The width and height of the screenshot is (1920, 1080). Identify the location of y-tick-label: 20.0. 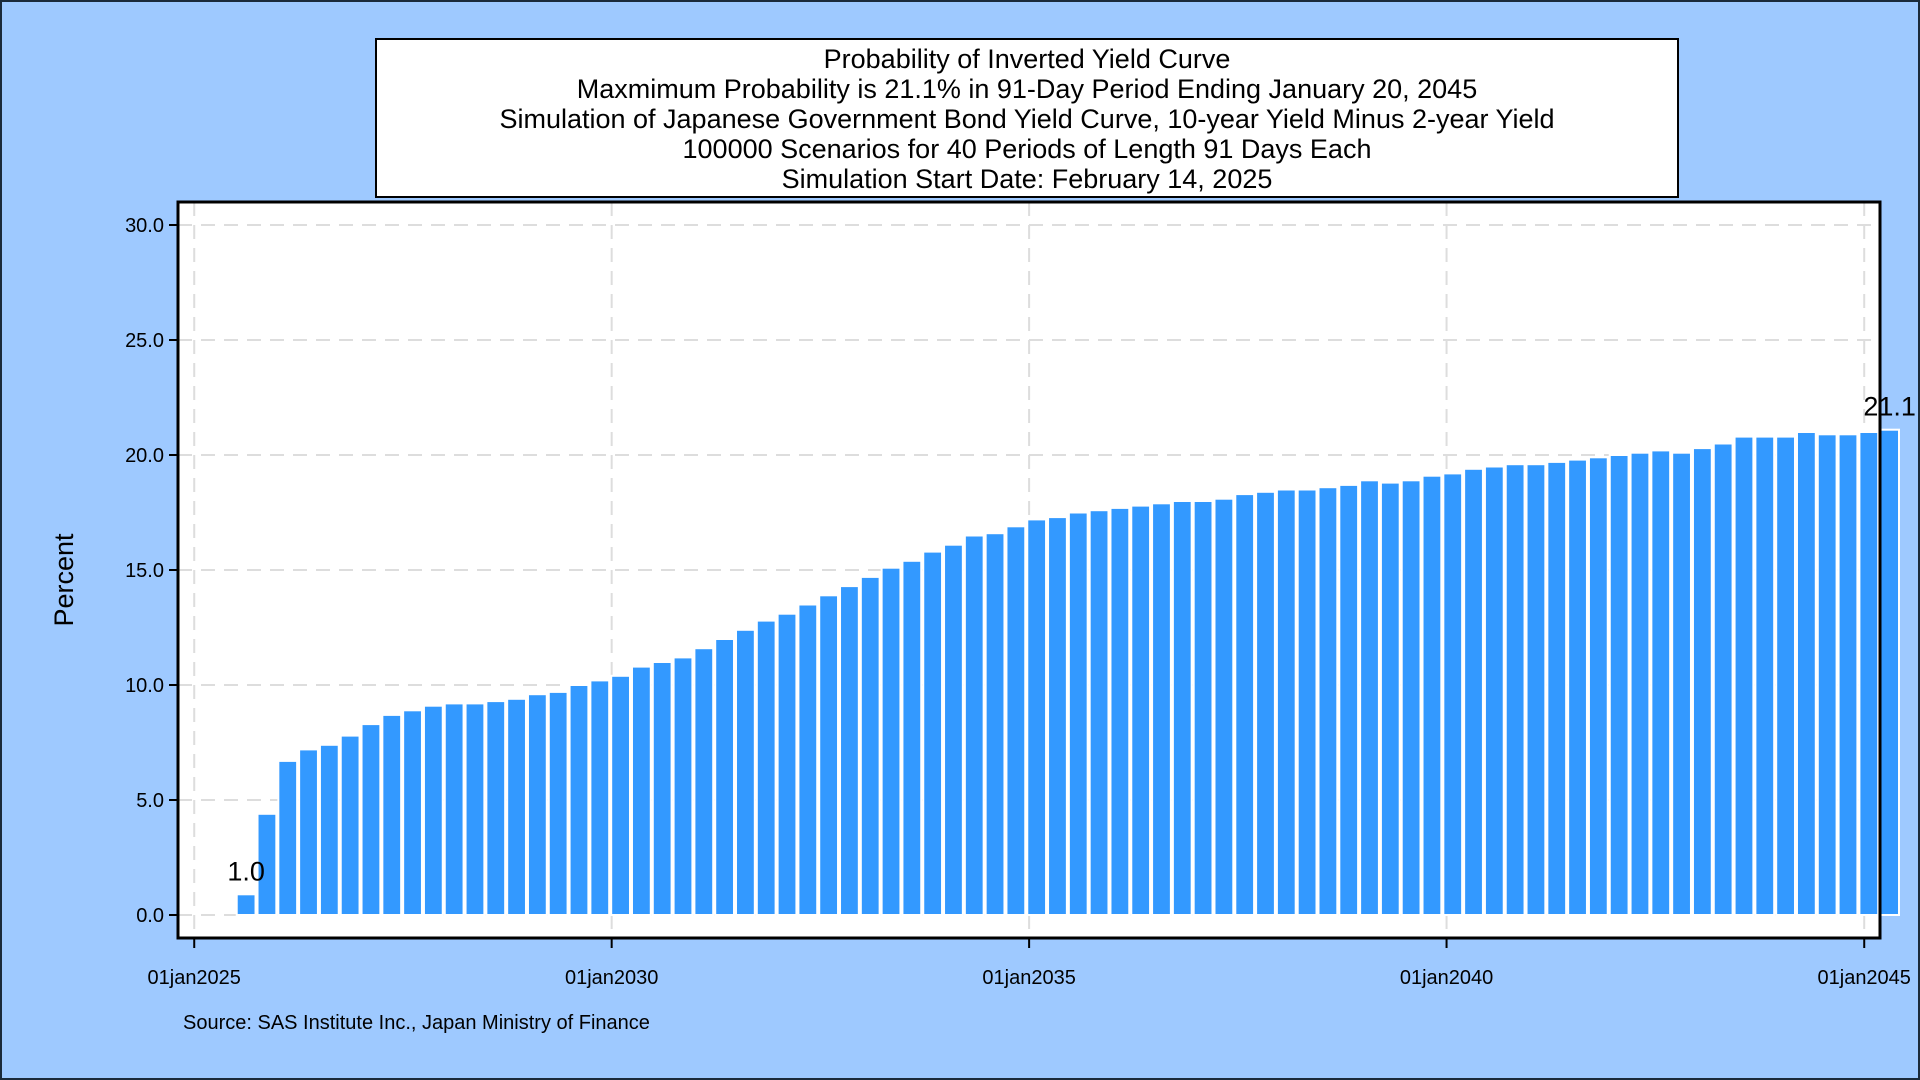
(144, 456).